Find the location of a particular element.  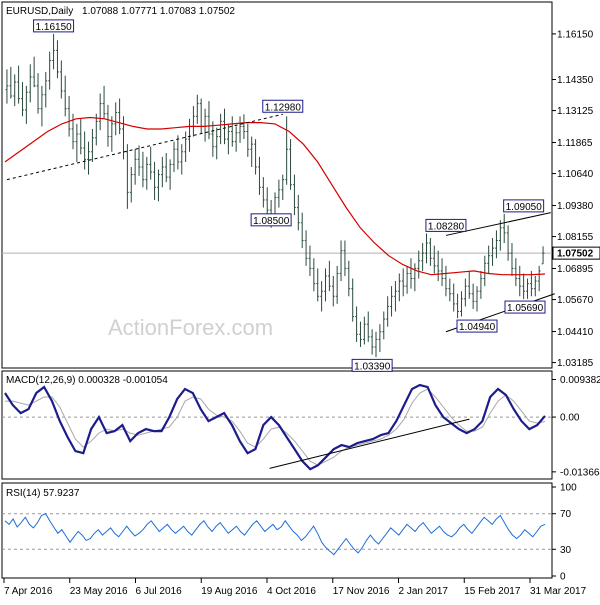

price-annotation: 1.16150 is located at coordinates (54, 26).